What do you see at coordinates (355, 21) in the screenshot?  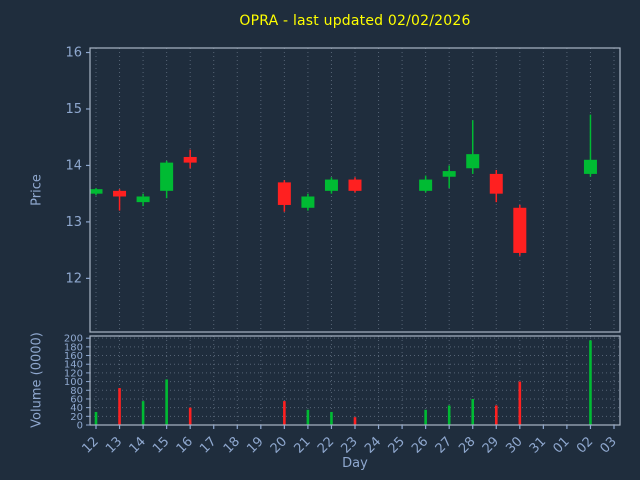 I see `chart-title: OPRA - last updated 02/02/2026` at bounding box center [355, 21].